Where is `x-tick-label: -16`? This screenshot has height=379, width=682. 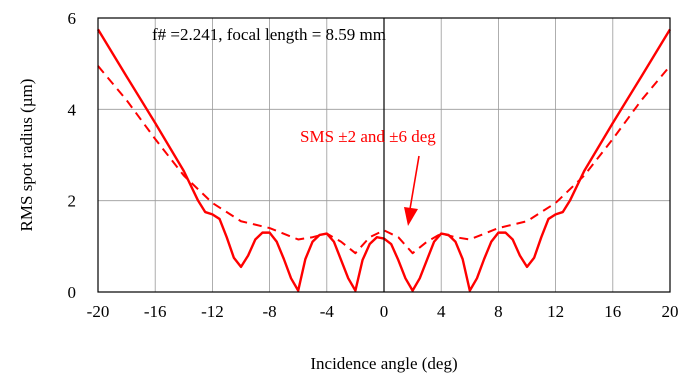
x-tick-label: -16 is located at coordinates (155, 311).